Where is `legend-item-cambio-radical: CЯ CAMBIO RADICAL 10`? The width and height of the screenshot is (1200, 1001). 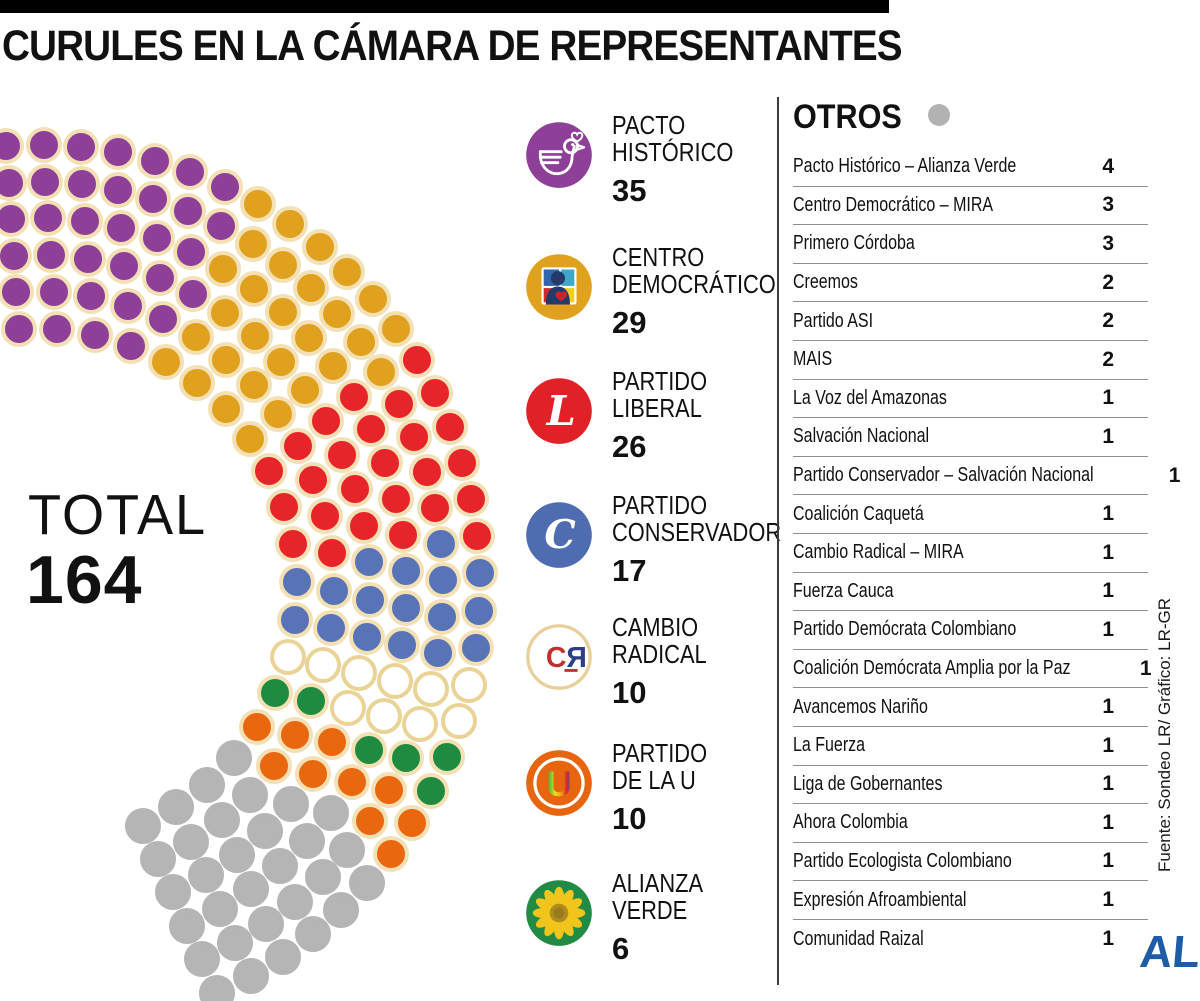
legend-item-cambio-radical: CЯ CAMBIO RADICAL 10 is located at coordinates (651, 662).